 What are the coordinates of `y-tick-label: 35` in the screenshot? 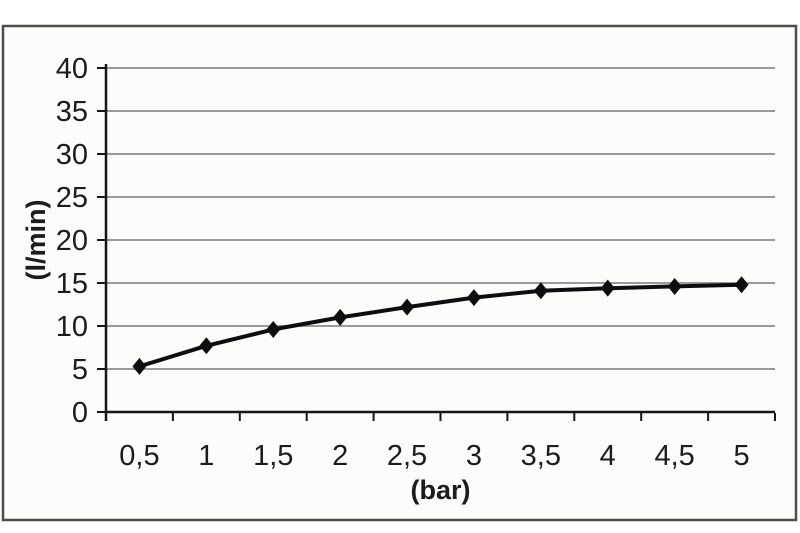 It's located at (72, 112).